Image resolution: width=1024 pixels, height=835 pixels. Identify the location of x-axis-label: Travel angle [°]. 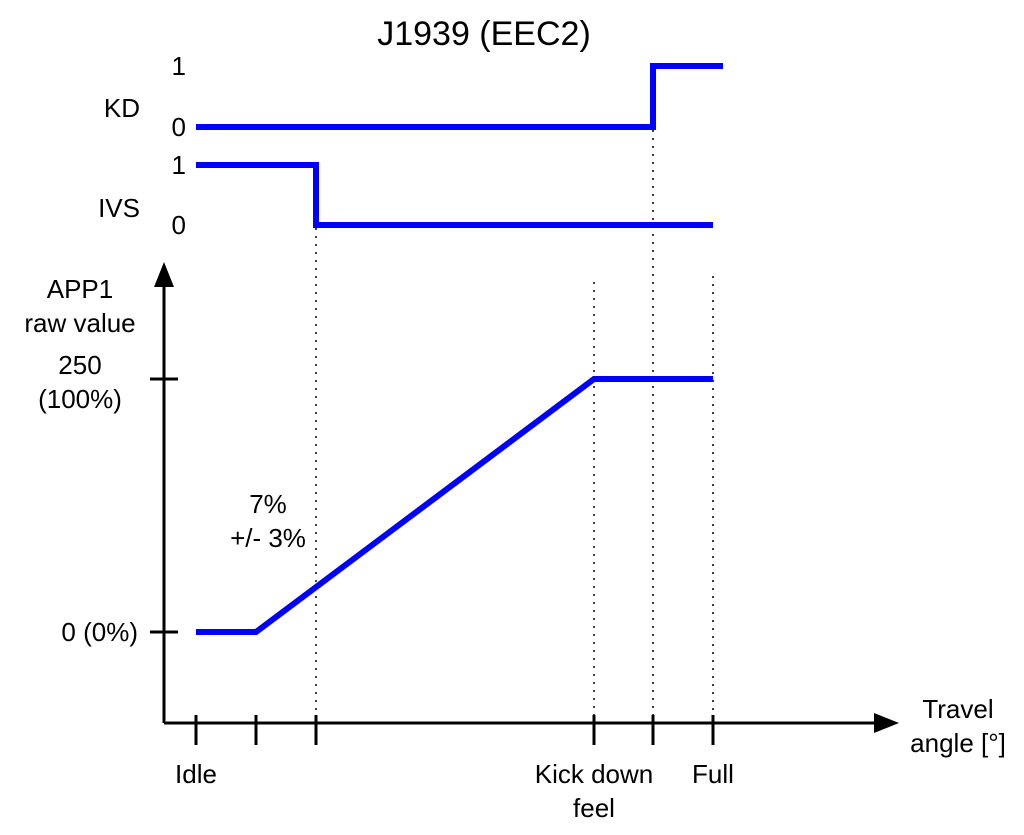
(958, 726).